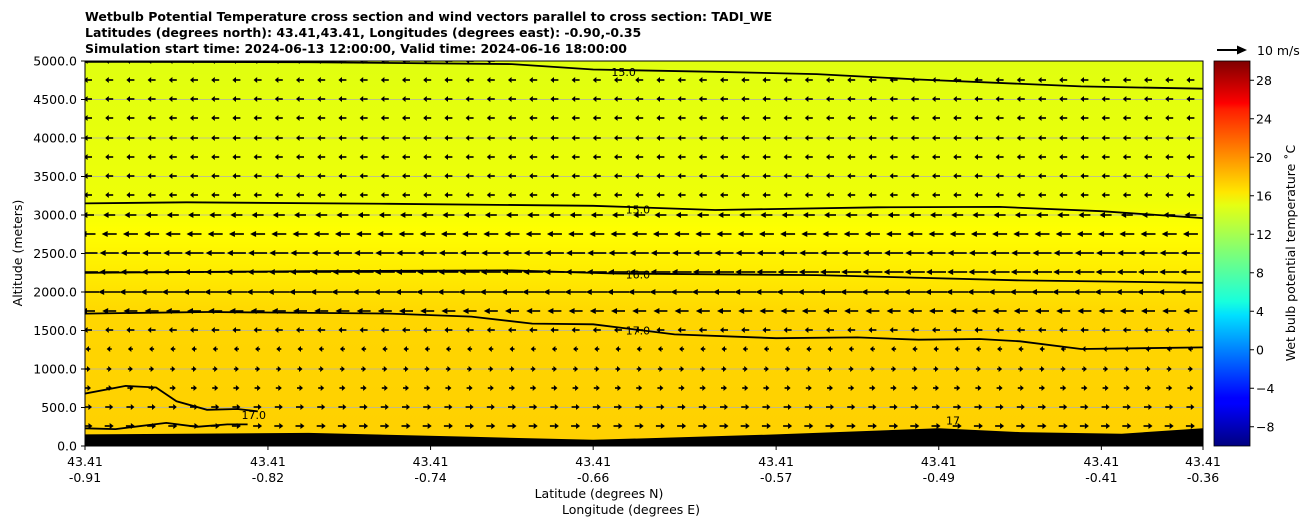  I want to click on y-tick-label: 1000.0, so click(55, 369).